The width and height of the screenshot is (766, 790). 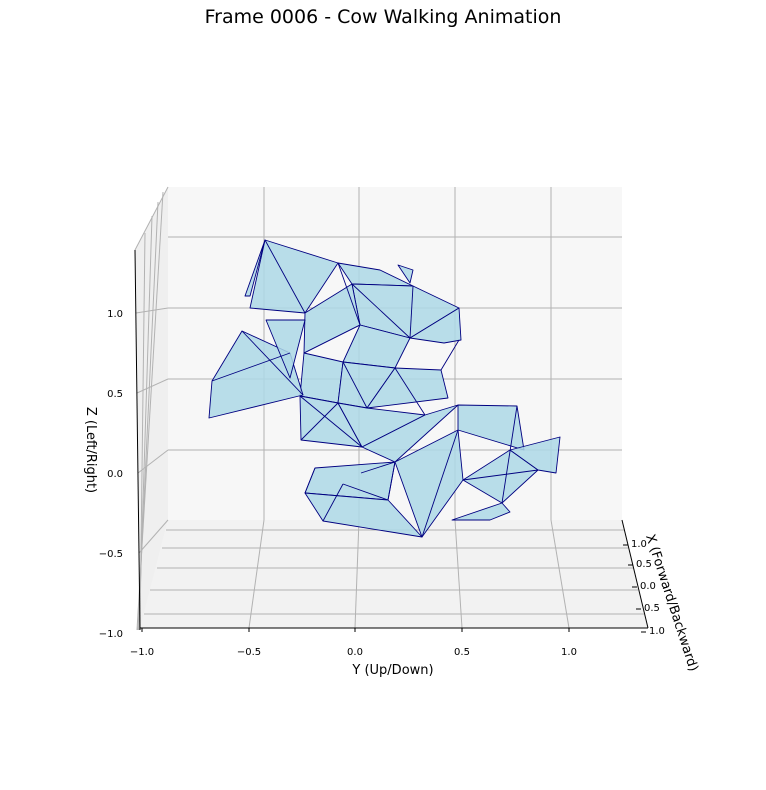 What do you see at coordinates (111, 634) in the screenshot?
I see `z-tick-label: −1.0` at bounding box center [111, 634].